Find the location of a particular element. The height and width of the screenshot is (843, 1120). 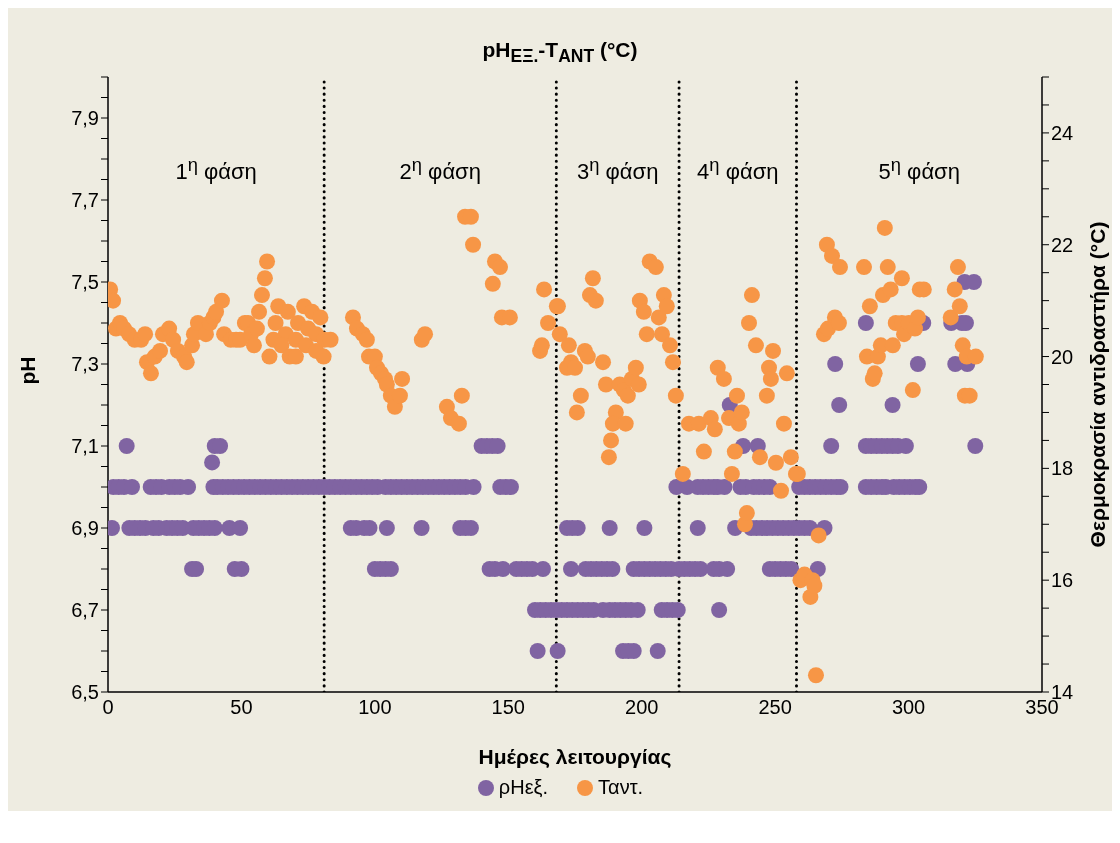

y-tick-label: 7,1 is located at coordinates (85, 446).